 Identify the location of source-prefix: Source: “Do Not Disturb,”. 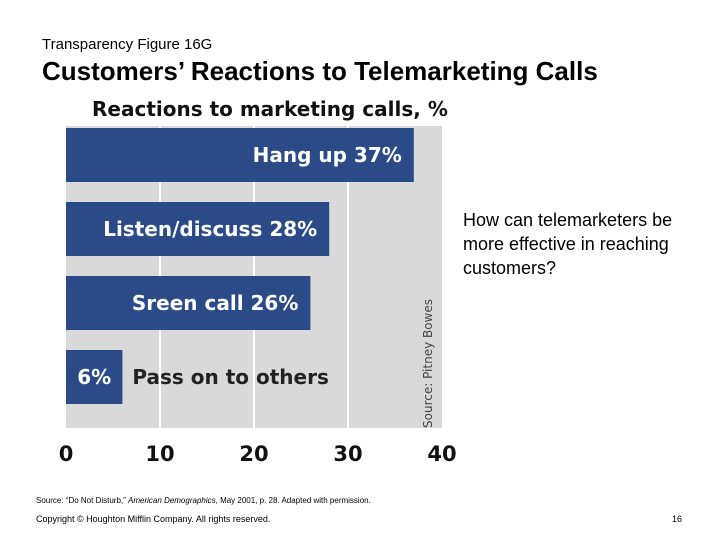
(82, 500).